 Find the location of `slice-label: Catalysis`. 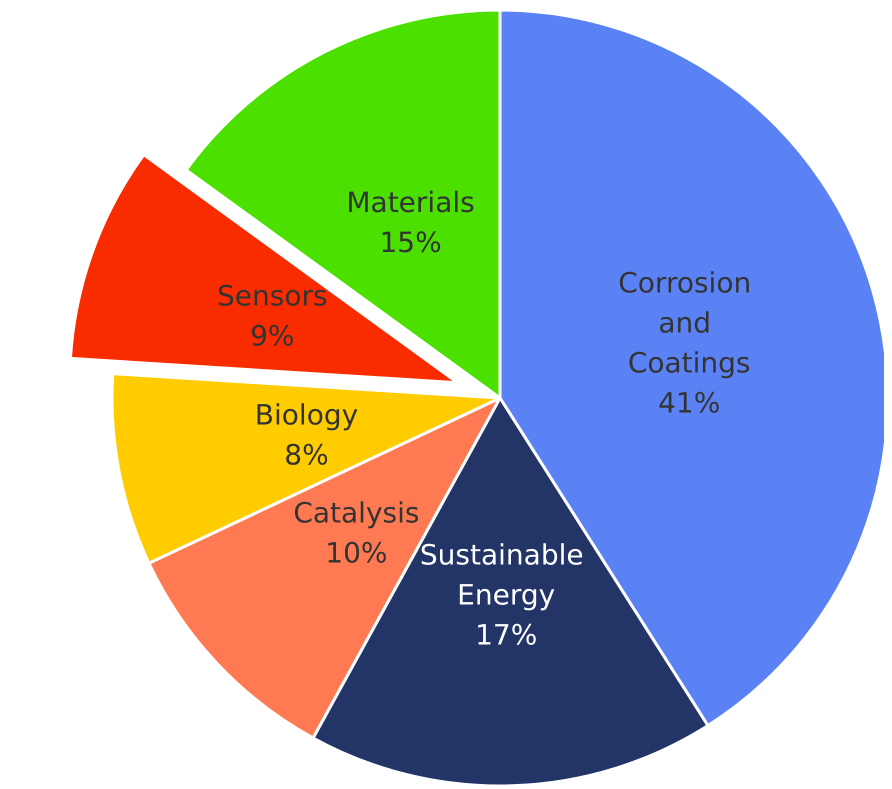

slice-label: Catalysis is located at coordinates (356, 513).